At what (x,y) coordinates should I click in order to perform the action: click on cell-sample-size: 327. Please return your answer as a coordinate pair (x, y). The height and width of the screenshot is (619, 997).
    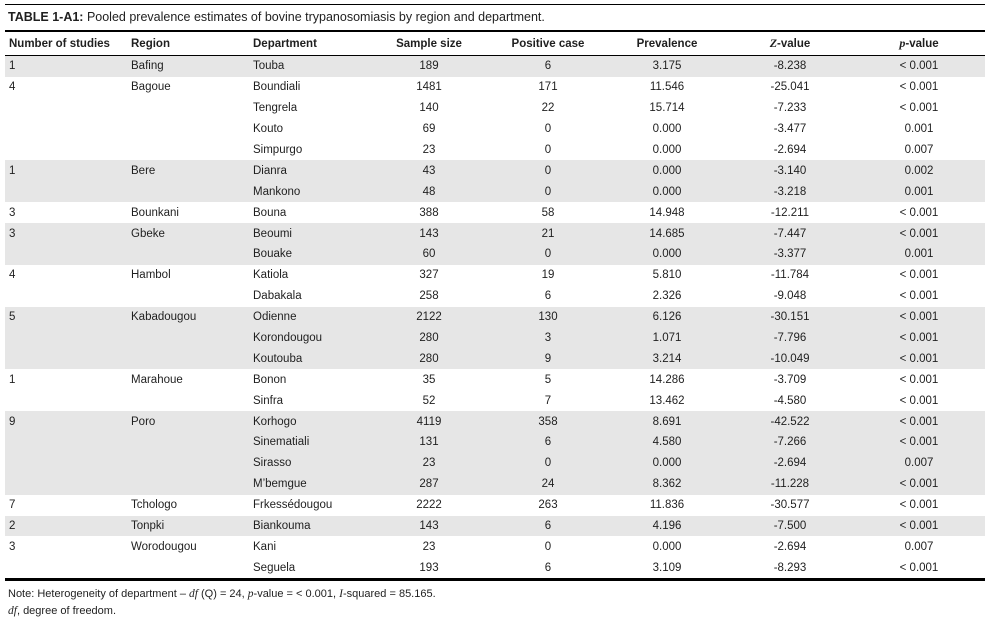
    Looking at the image, I should click on (429, 275).